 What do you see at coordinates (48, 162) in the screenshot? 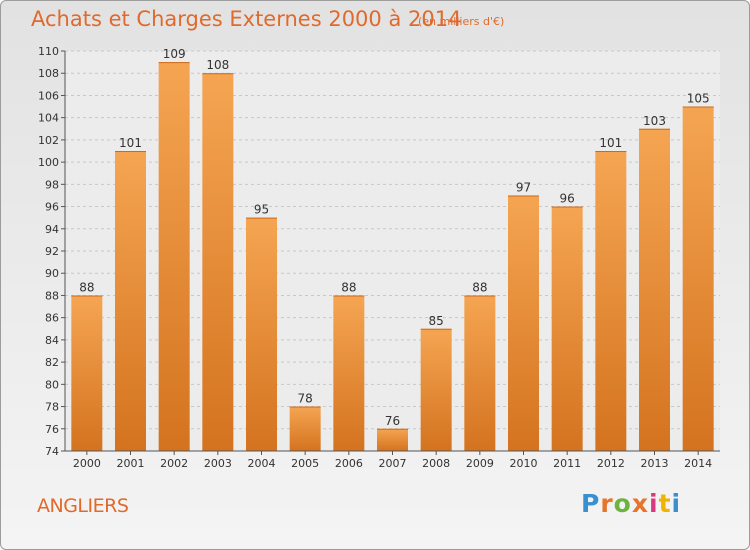
I see `y-tick-label: 100` at bounding box center [48, 162].